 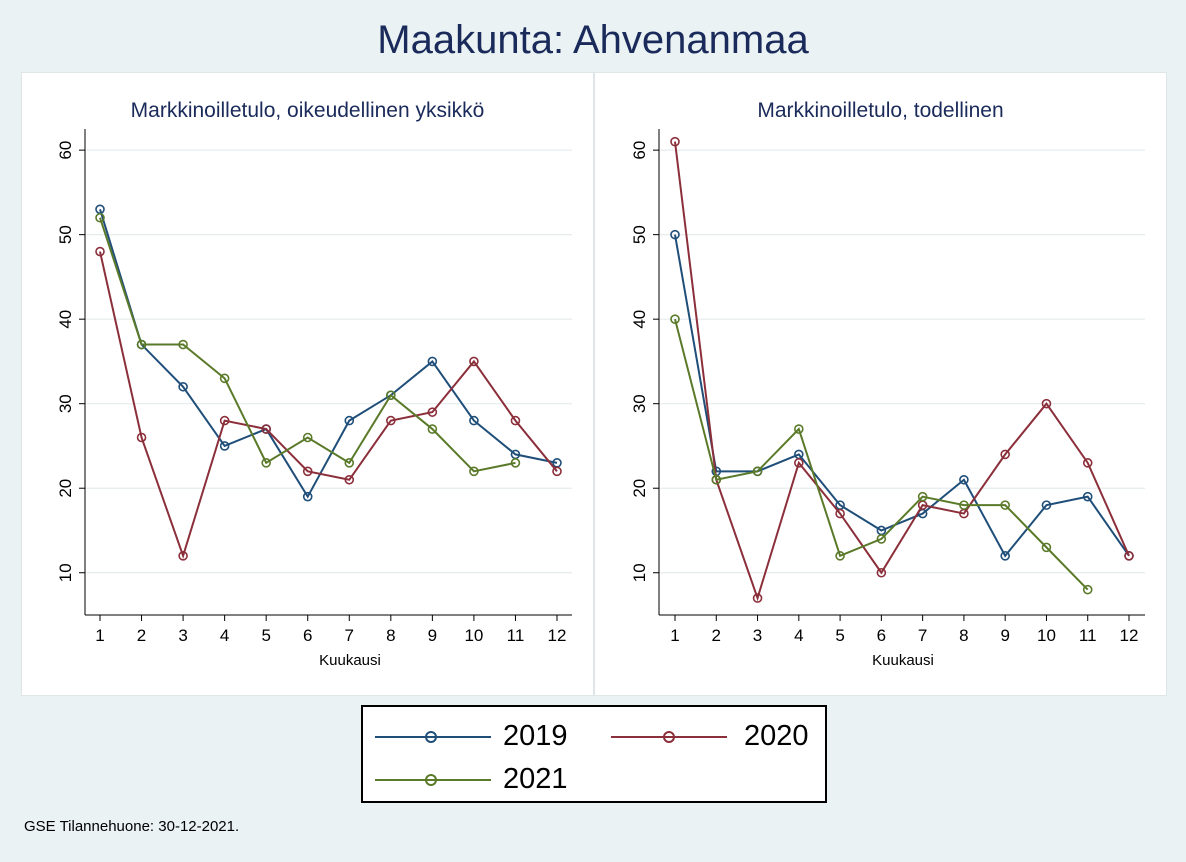 I want to click on legend-item-2021: 2021, so click(x=488, y=779).